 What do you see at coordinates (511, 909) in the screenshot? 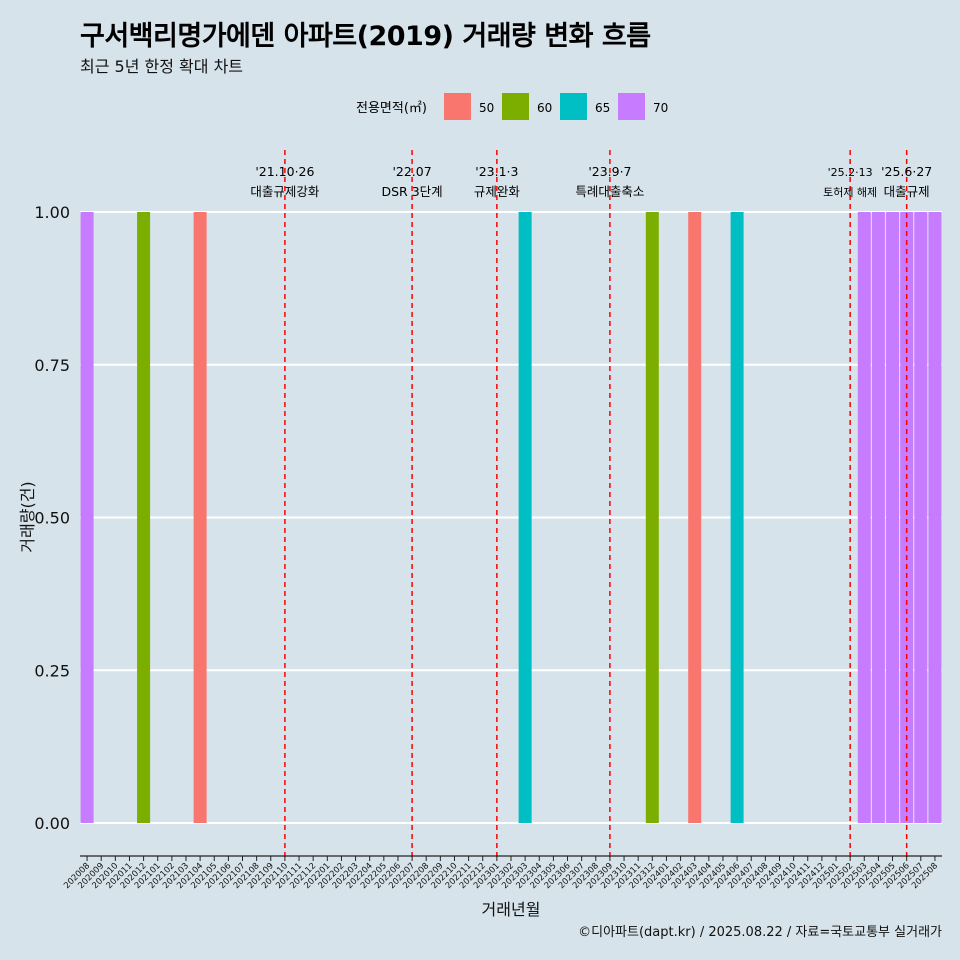
I see `x-axis-title: 거래년월` at bounding box center [511, 909].